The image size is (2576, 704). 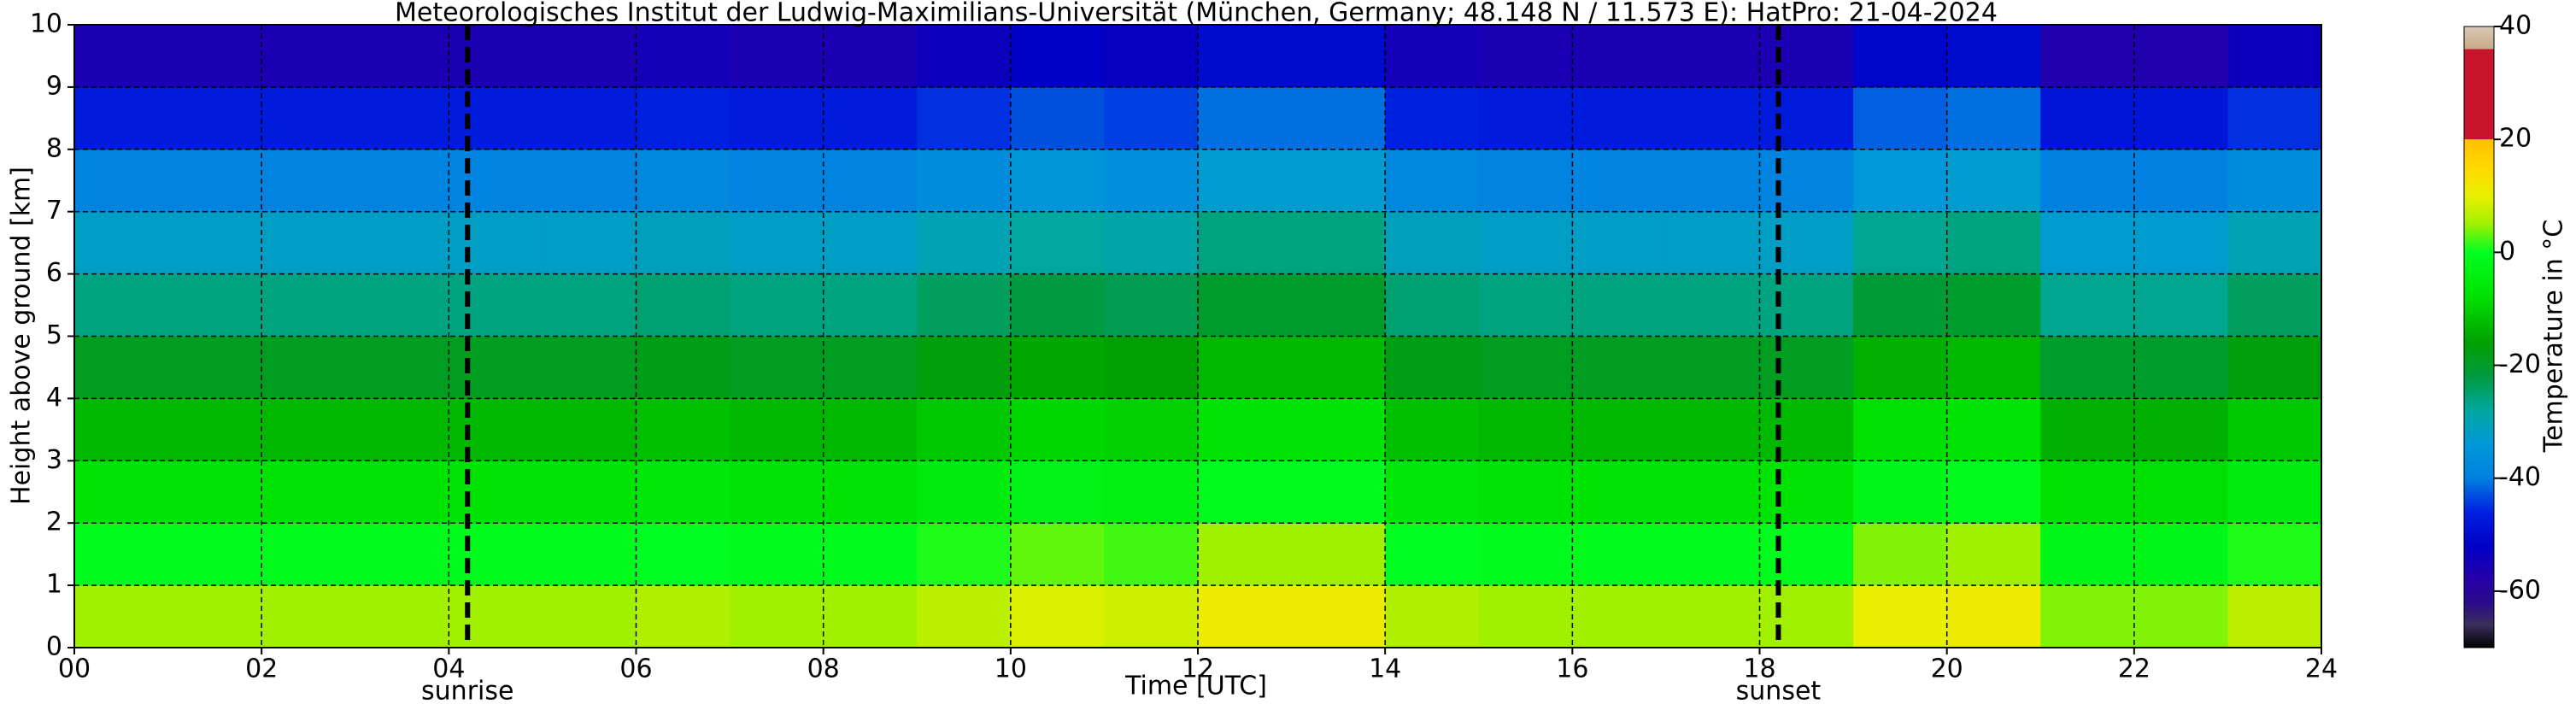 What do you see at coordinates (54, 86) in the screenshot?
I see `y-tick-label: 9` at bounding box center [54, 86].